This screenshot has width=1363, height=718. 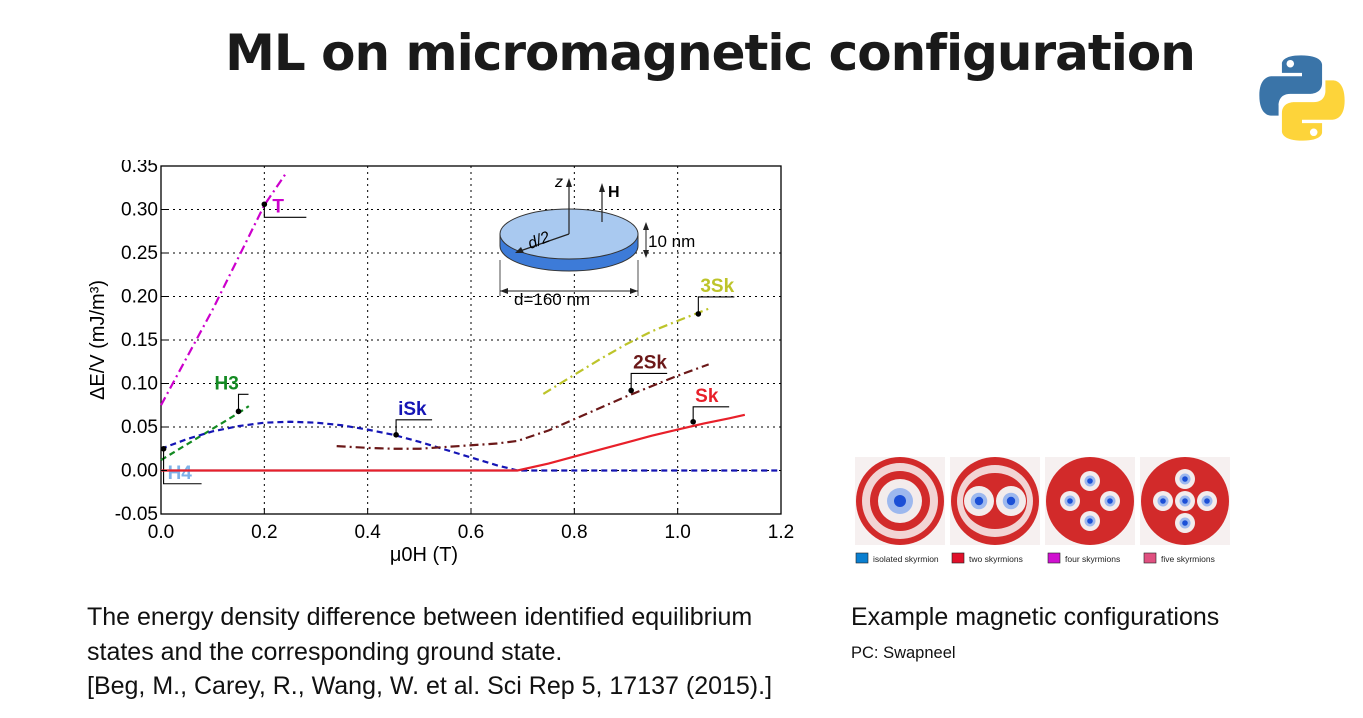 What do you see at coordinates (677, 532) in the screenshot?
I see `x-tick-label: 1.0` at bounding box center [677, 532].